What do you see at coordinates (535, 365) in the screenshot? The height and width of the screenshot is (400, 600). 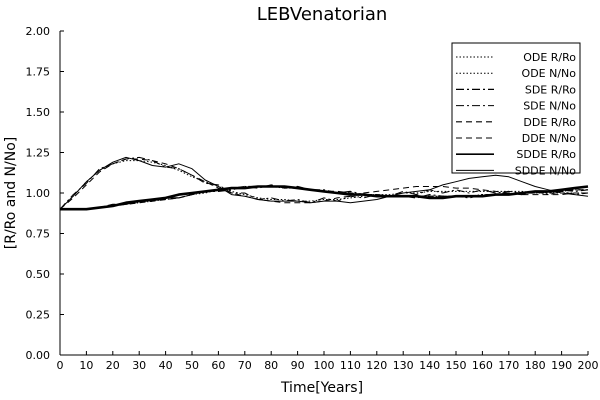 I see `x-tick-label: 180` at bounding box center [535, 365].